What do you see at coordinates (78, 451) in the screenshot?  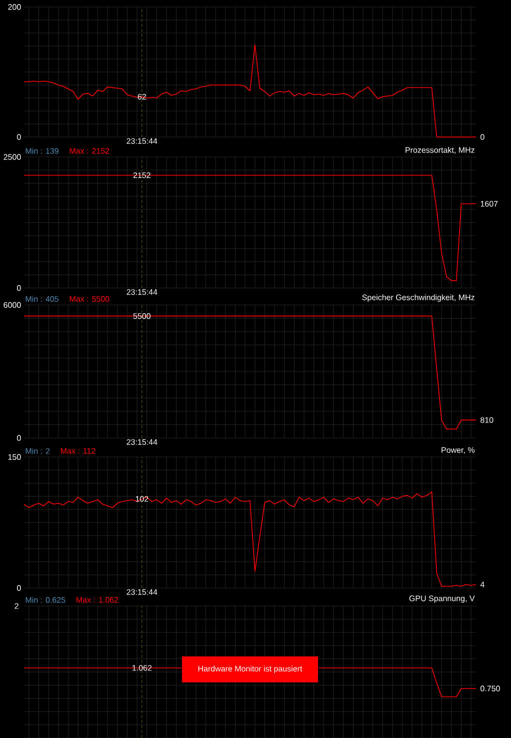 I see `text: Max : 112` at bounding box center [78, 451].